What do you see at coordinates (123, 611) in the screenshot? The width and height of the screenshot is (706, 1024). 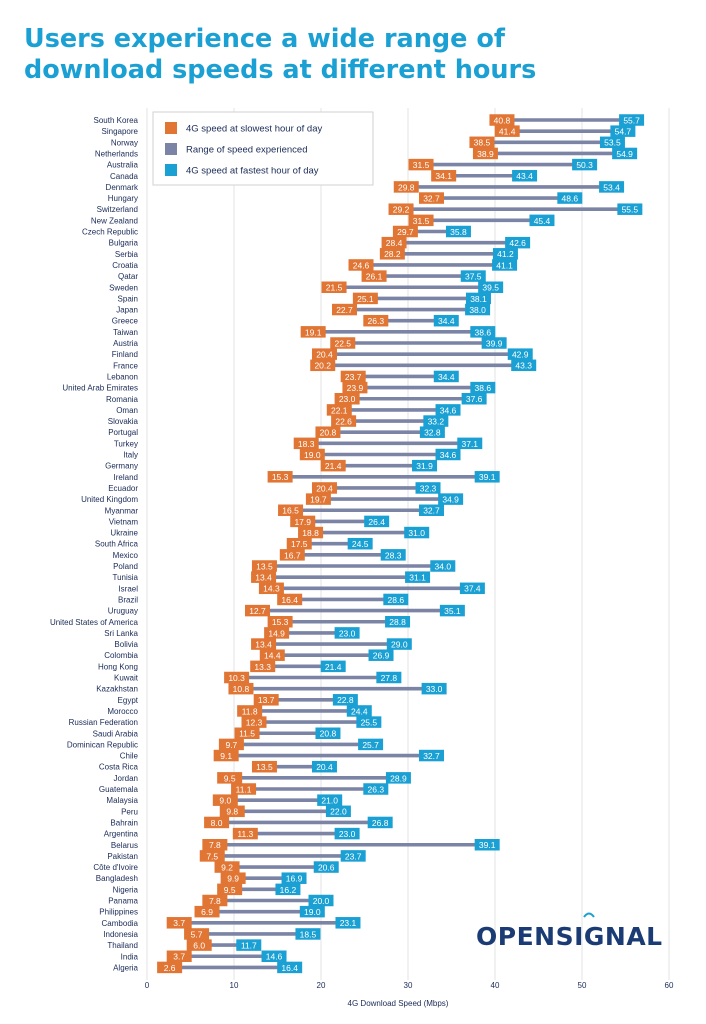 I see `country-label: Uruguay` at bounding box center [123, 611].